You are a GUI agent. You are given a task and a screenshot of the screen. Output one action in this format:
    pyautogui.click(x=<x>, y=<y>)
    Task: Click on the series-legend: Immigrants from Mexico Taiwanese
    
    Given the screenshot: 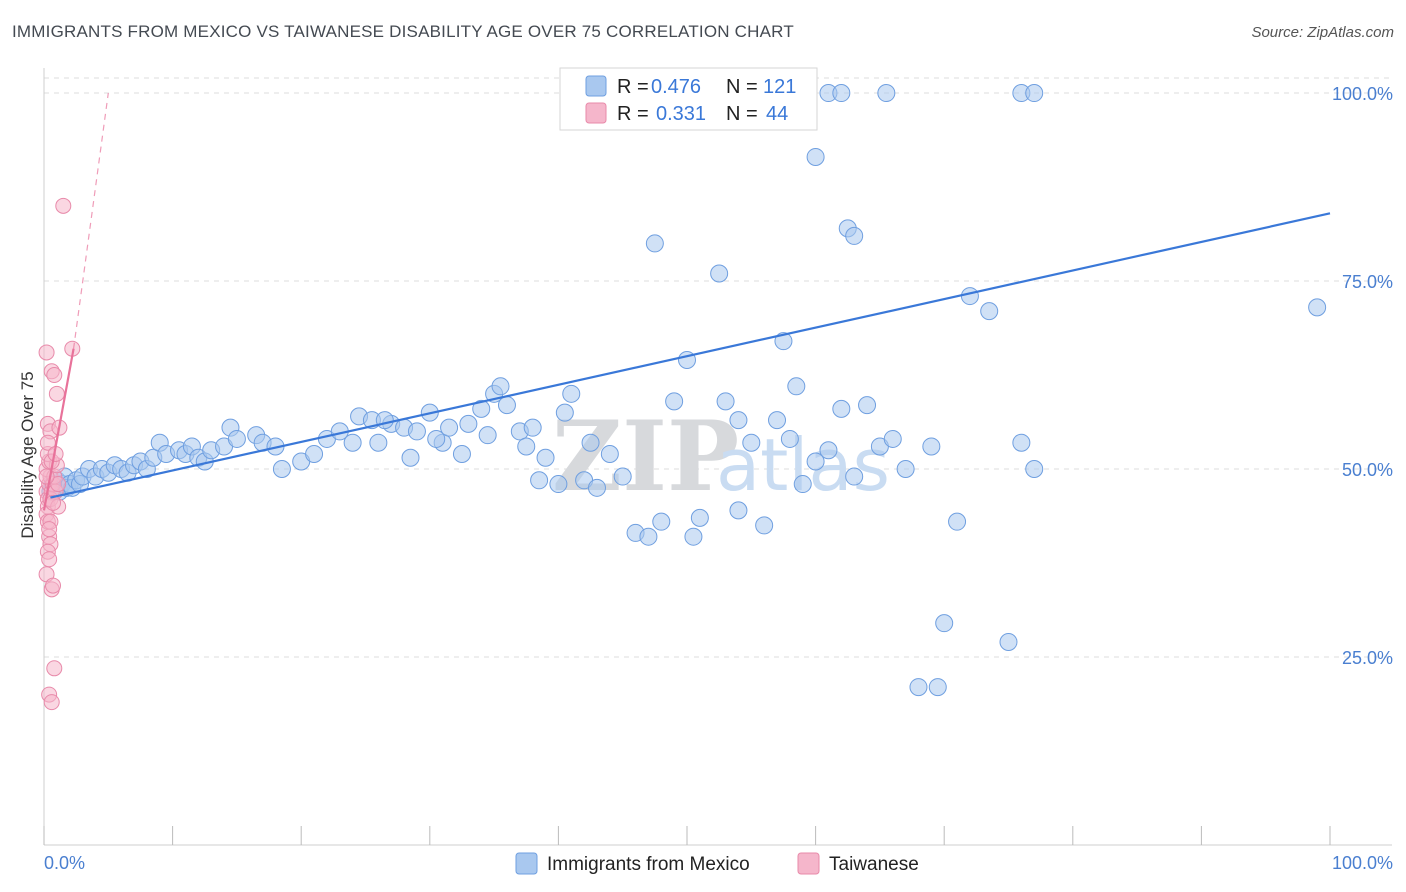 What is the action you would take?
    pyautogui.click(x=717, y=863)
    